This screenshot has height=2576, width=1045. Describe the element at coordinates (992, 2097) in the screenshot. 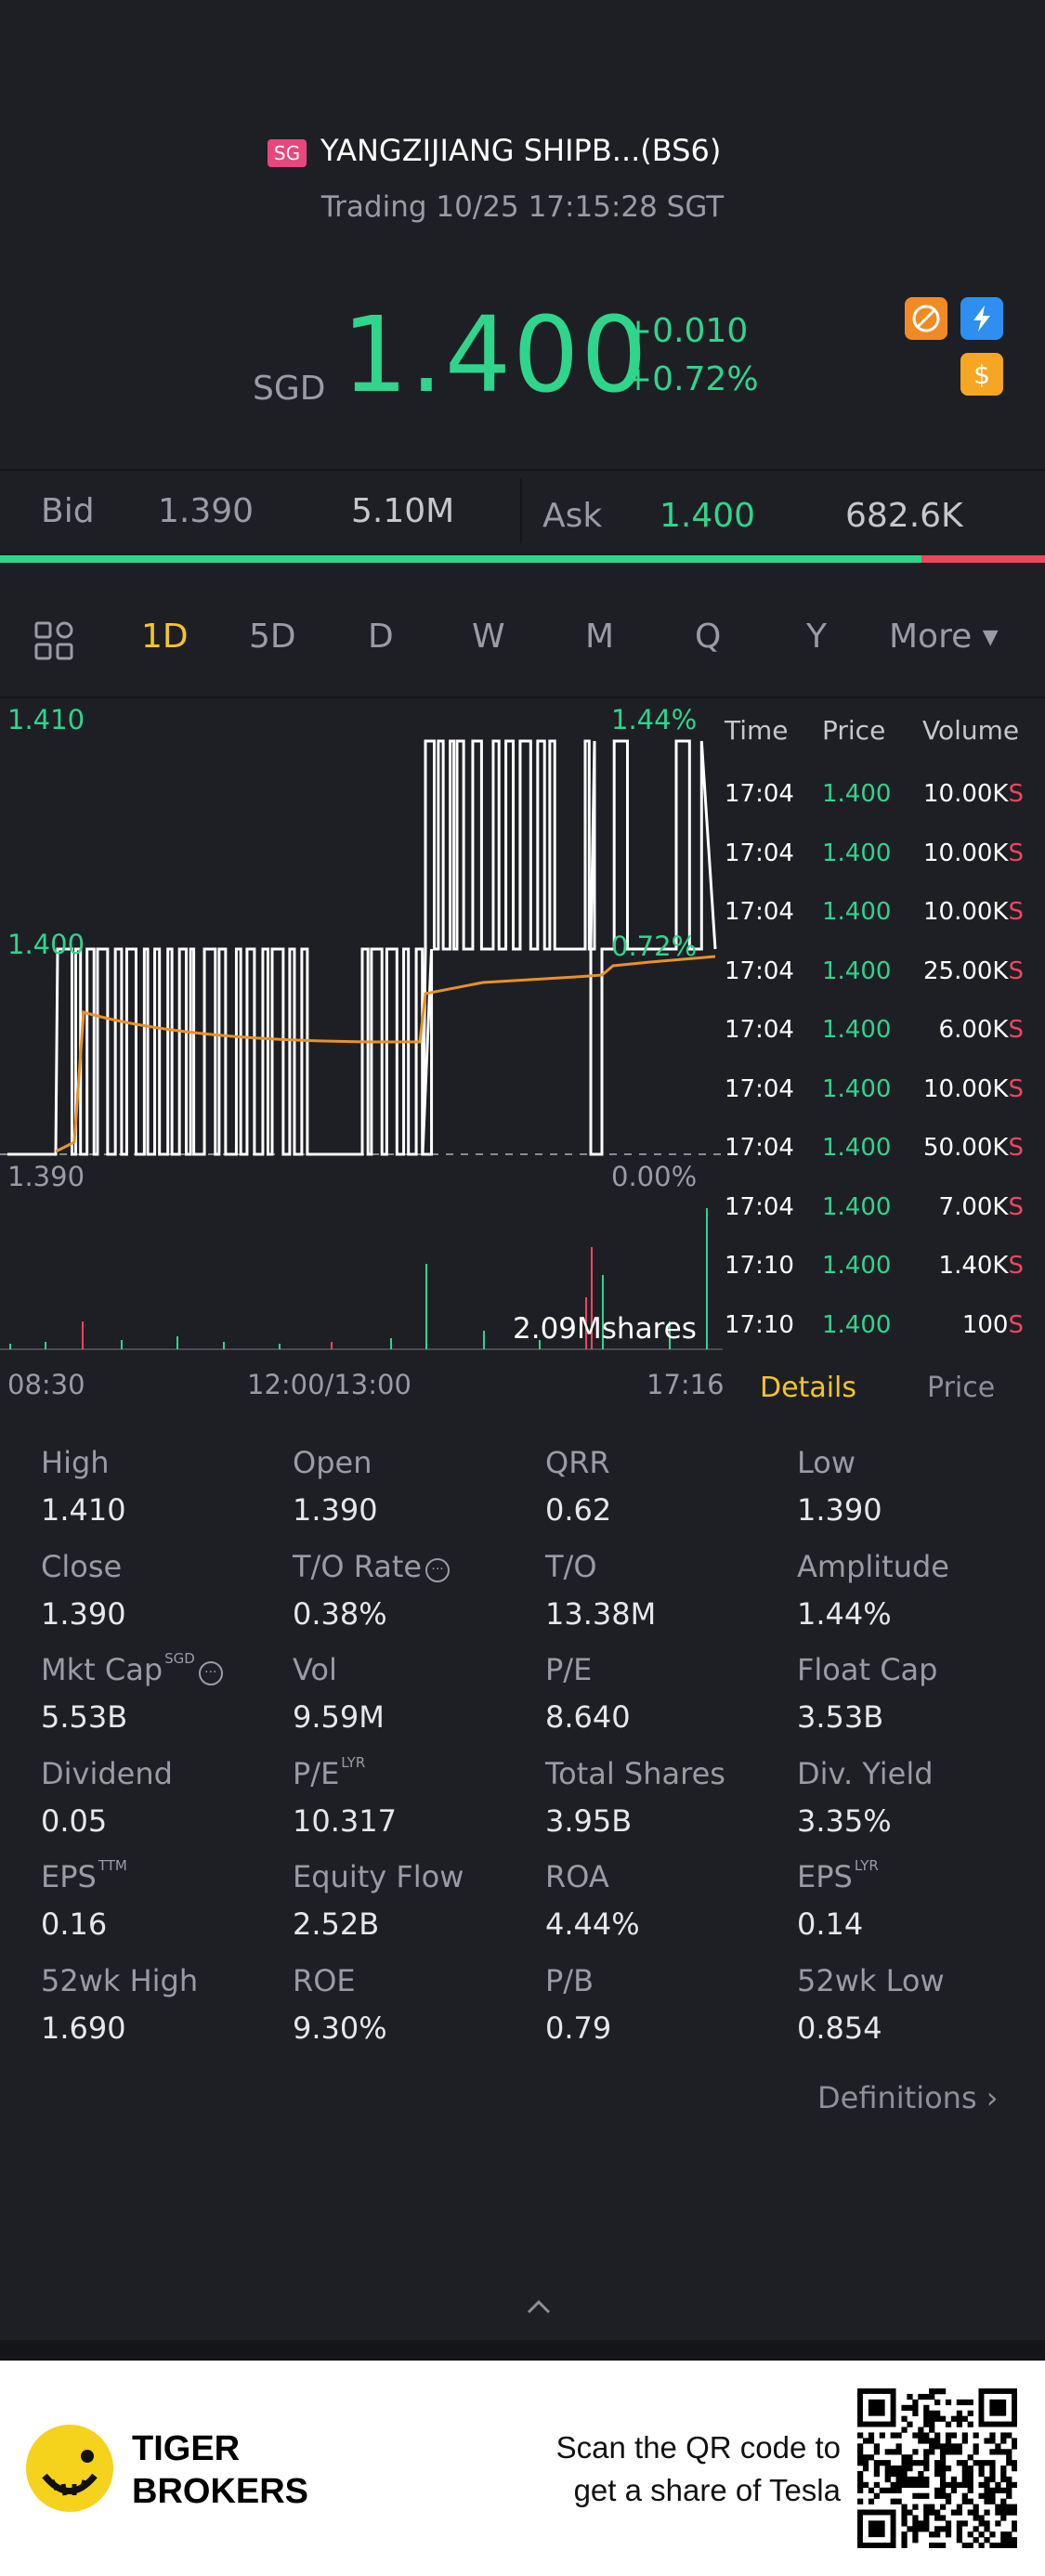

I see `chevron-right-icon: ›` at that location.